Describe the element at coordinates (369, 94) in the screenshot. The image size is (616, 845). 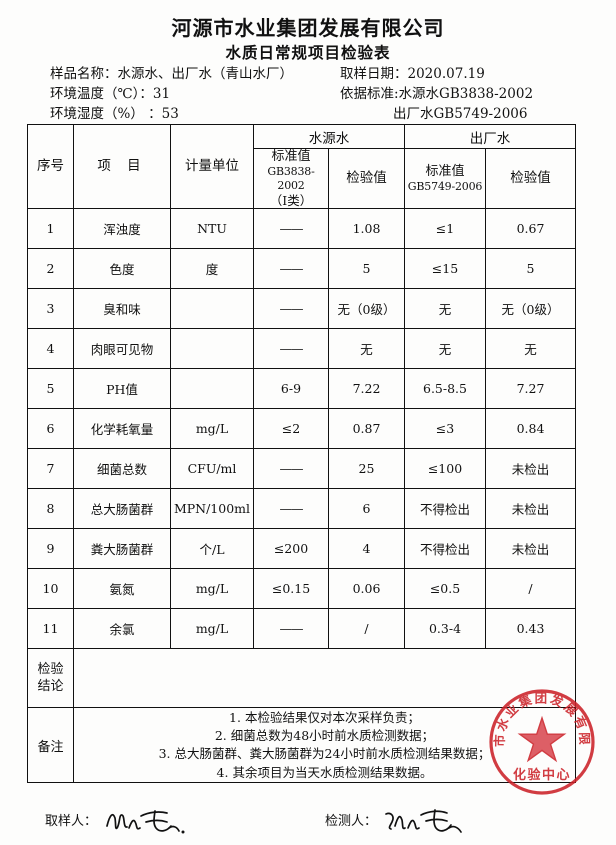
I see `standard-basis-label: 依据标准:` at that location.